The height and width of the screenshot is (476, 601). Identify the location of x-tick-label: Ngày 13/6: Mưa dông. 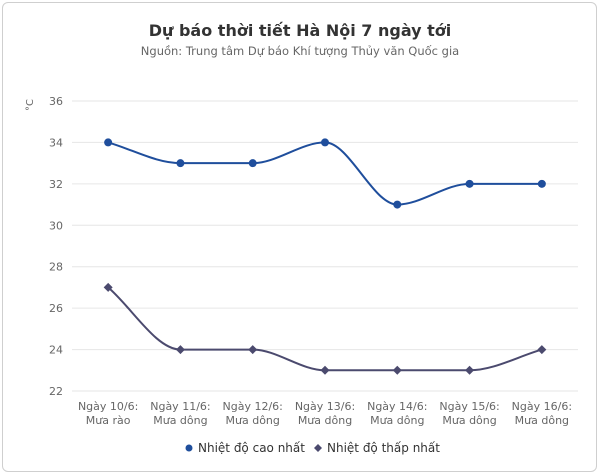
(325, 413).